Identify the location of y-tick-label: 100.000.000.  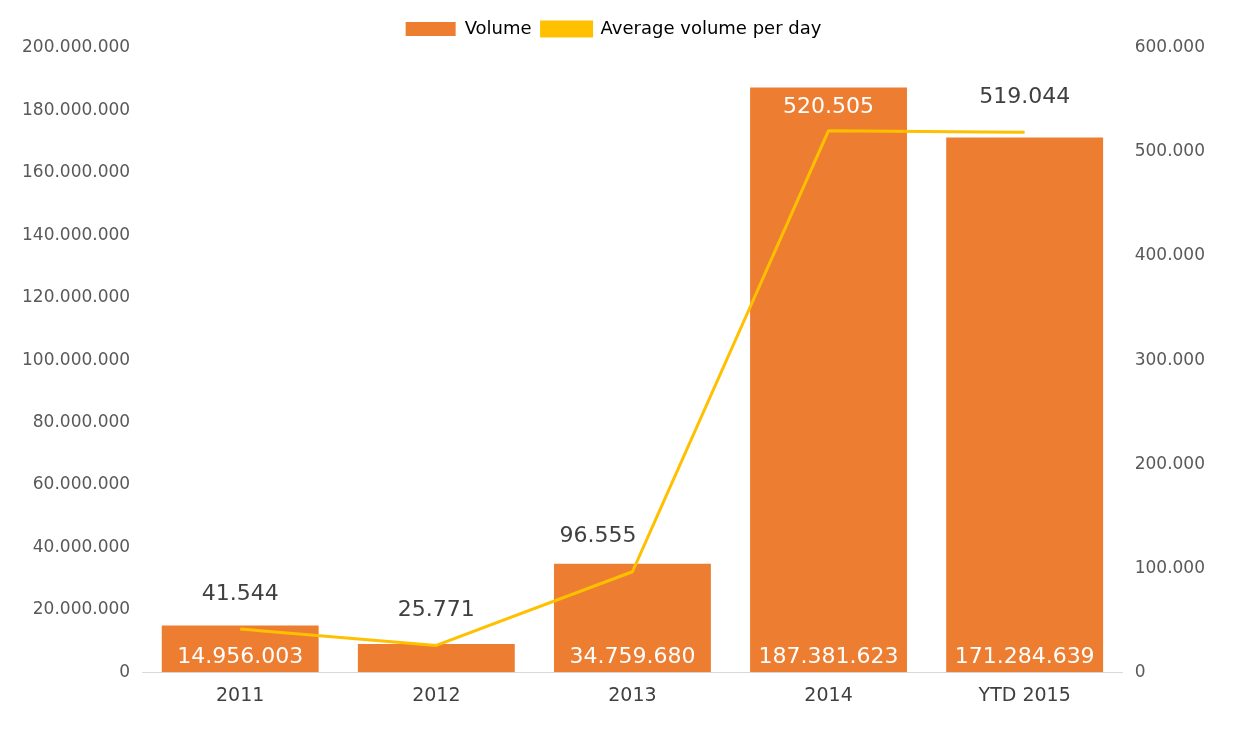
(76, 358).